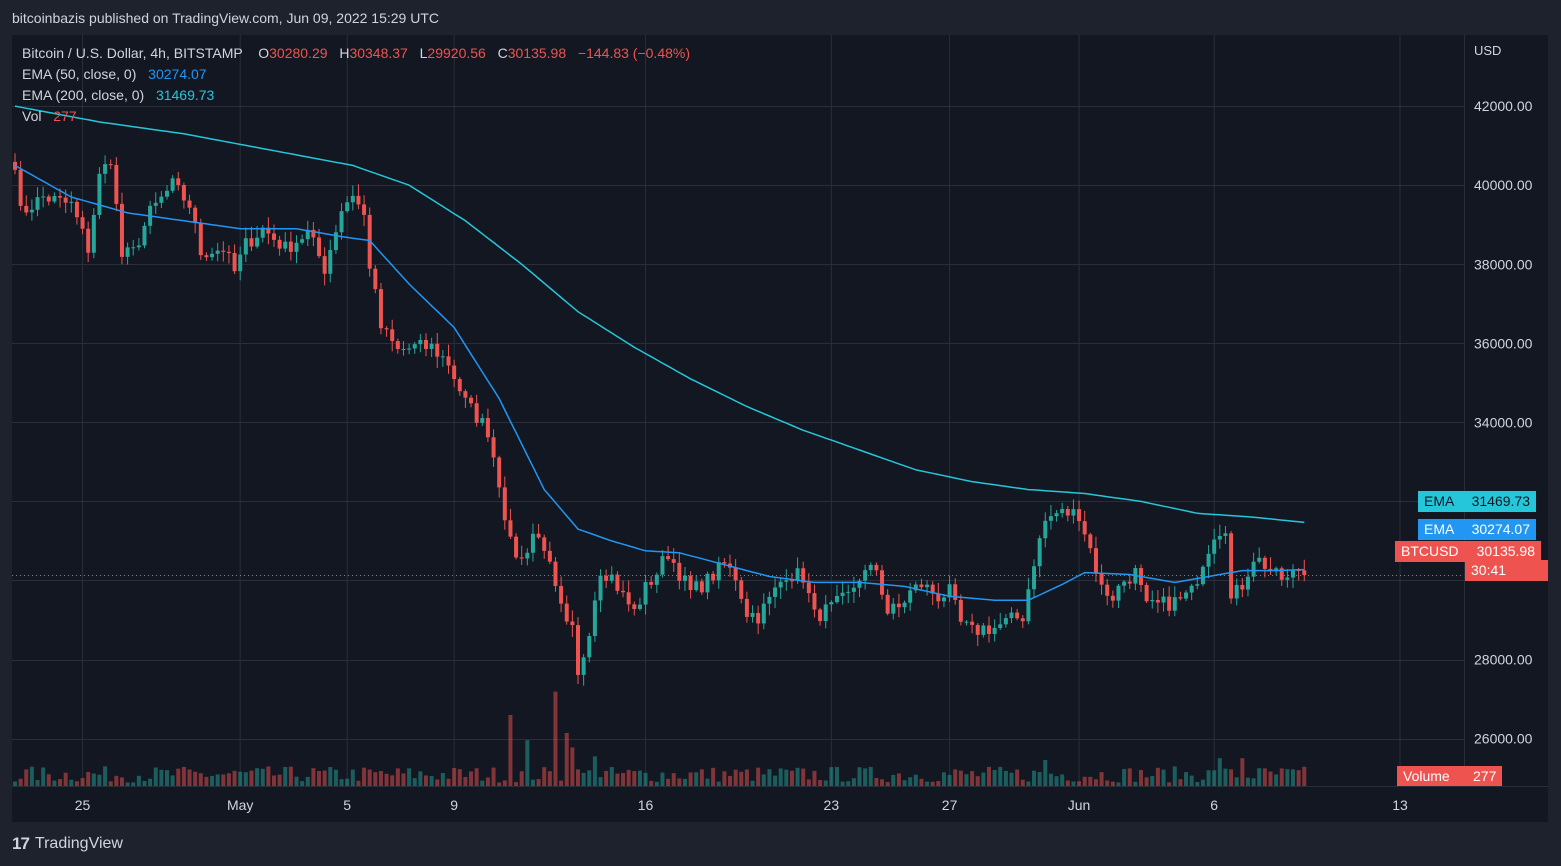 This screenshot has height=866, width=1561. Describe the element at coordinates (79, 74) in the screenshot. I see `legend-ema50-label: EMA (50, close, 0)` at that location.